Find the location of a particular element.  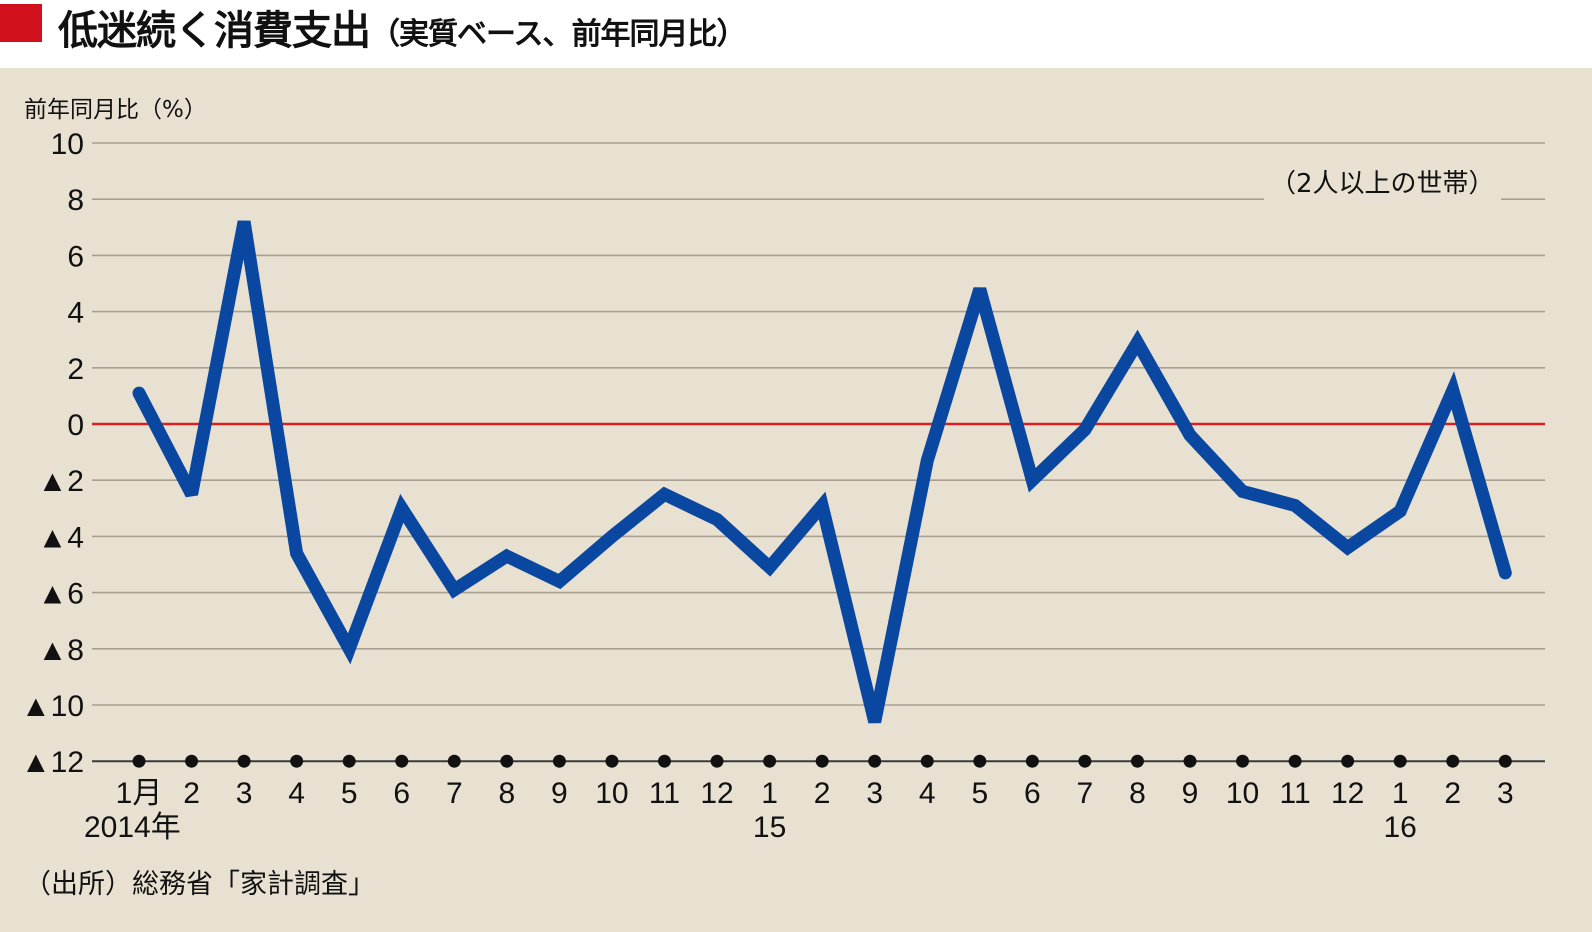

y-tick-label: ▲6 is located at coordinates (61, 594).